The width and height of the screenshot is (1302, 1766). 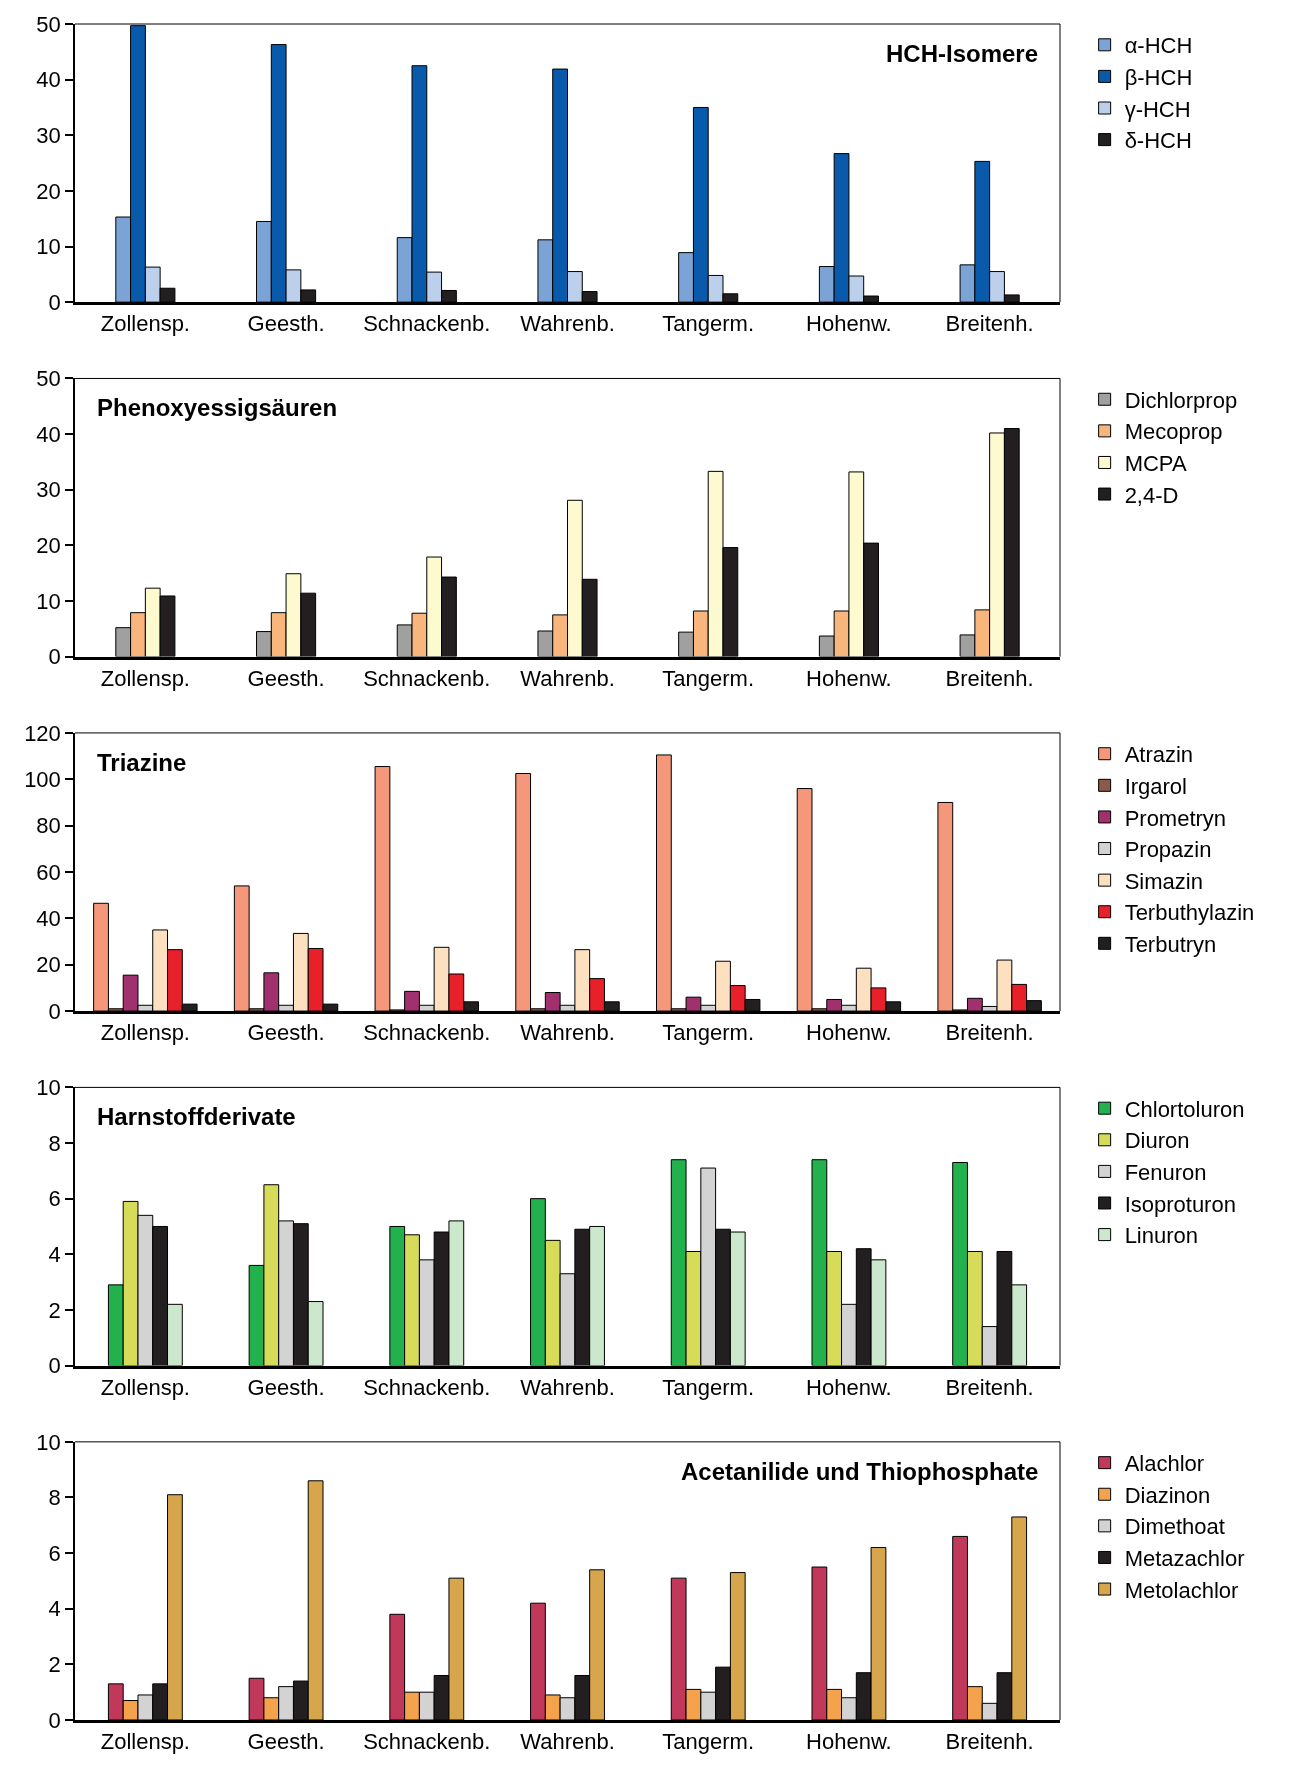 I want to click on legend-label: β-HCH, so click(x=1158, y=77).